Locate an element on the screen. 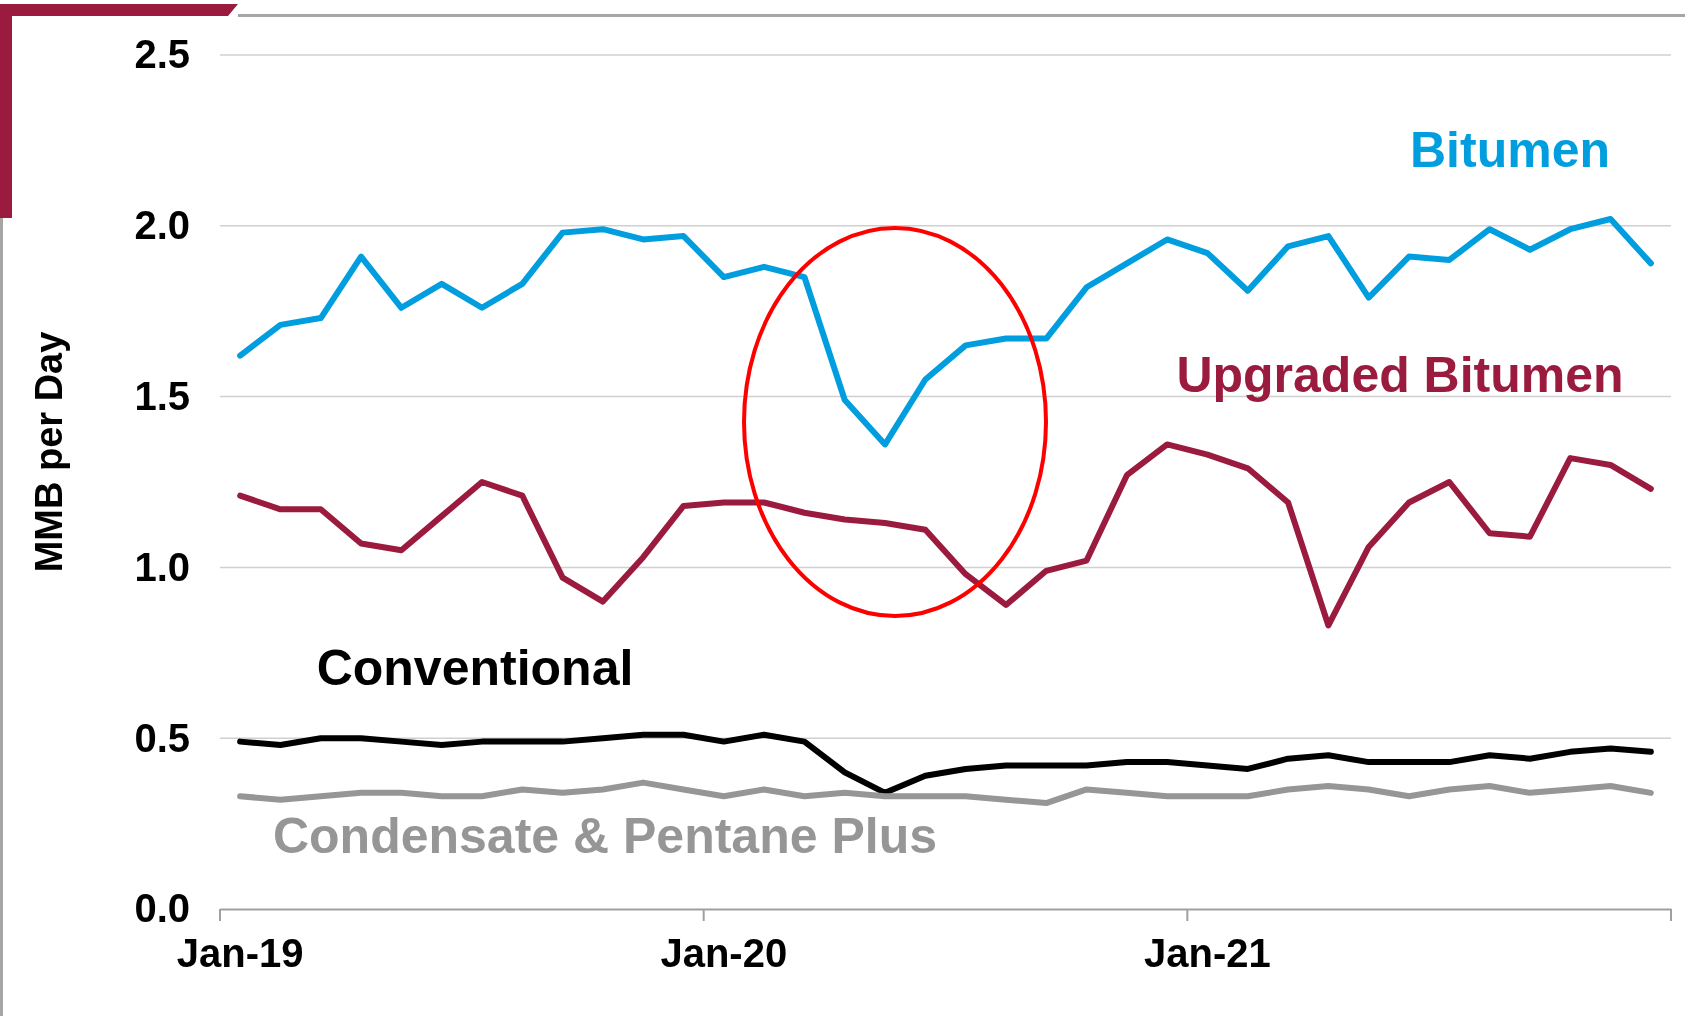  y-tick-label: 0.0 is located at coordinates (162, 908).